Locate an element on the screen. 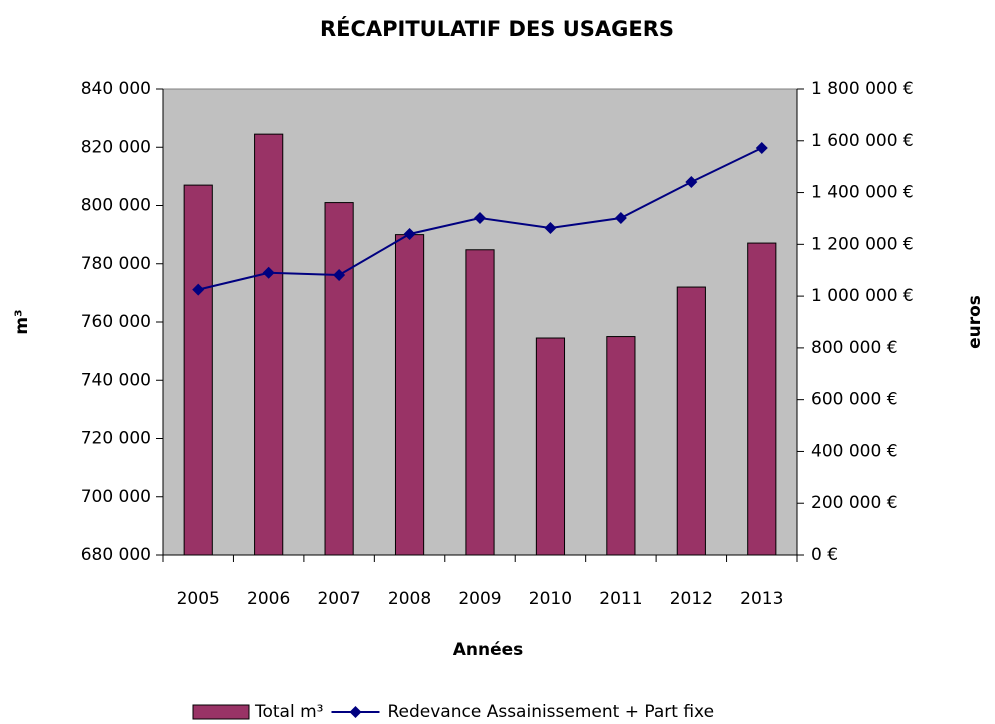 This screenshot has width=995, height=724. y2-tick-label: 200 000 € is located at coordinates (854, 503).